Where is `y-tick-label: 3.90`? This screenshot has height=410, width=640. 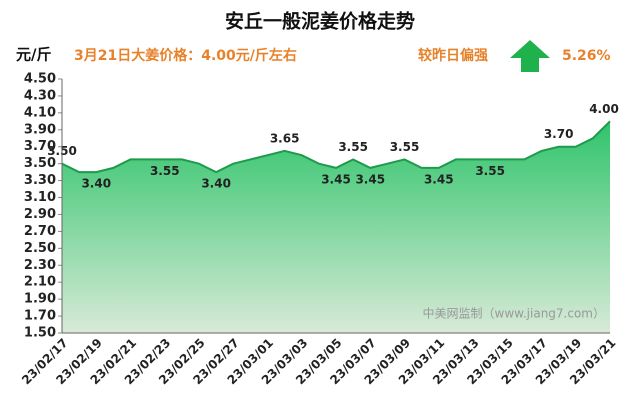
y-tick-label: 3.90 is located at coordinates (40, 129).